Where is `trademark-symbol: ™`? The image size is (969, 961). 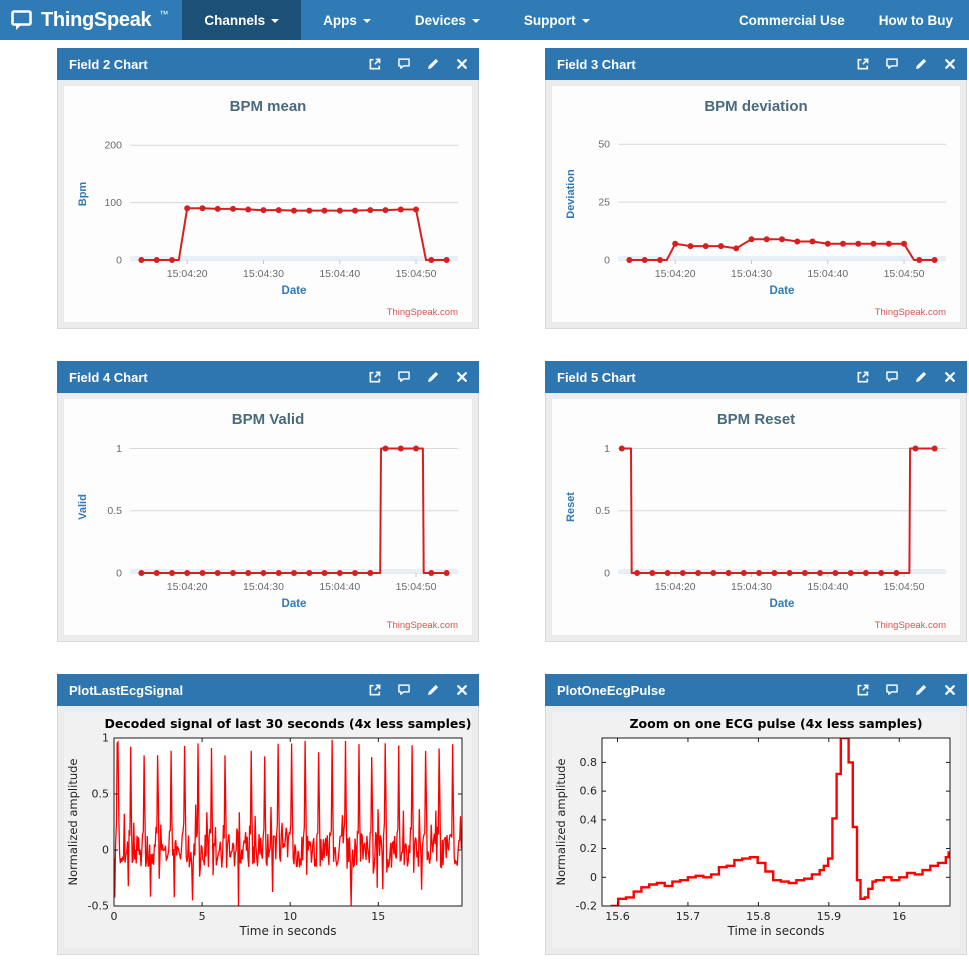 trademark-symbol: ™ is located at coordinates (164, 14).